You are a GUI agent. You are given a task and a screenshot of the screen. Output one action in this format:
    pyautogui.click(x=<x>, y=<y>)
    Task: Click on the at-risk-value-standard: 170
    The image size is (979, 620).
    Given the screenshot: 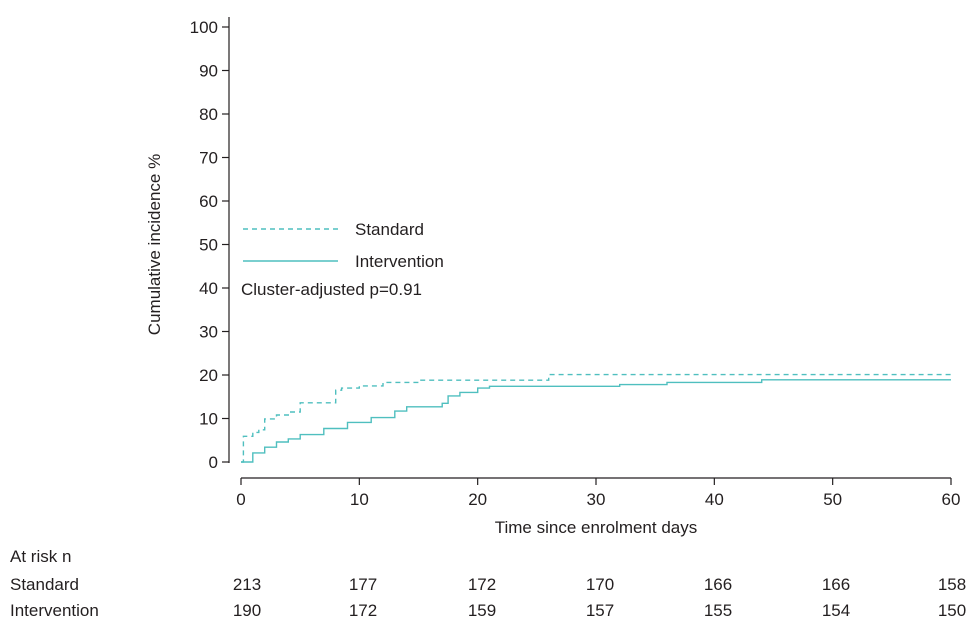 What is the action you would take?
    pyautogui.click(x=600, y=584)
    